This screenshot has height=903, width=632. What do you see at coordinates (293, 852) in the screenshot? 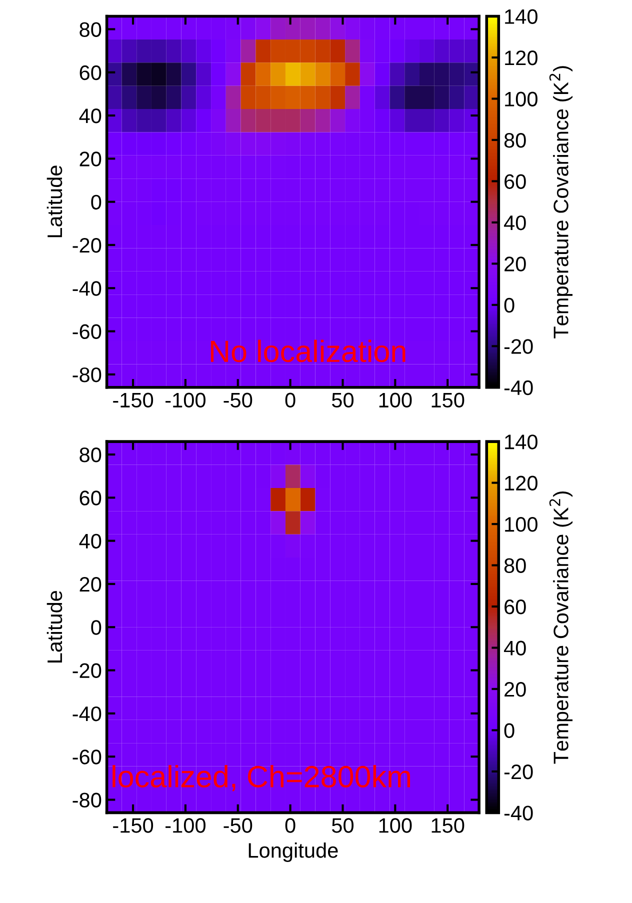
I see `x-axis-title: Longitude` at bounding box center [293, 852].